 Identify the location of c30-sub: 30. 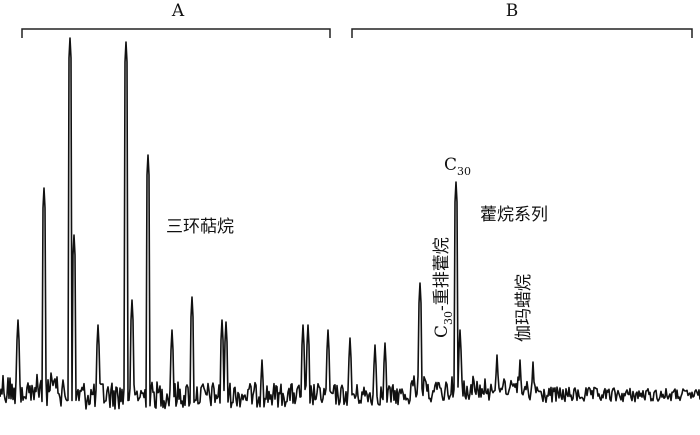
(464, 171).